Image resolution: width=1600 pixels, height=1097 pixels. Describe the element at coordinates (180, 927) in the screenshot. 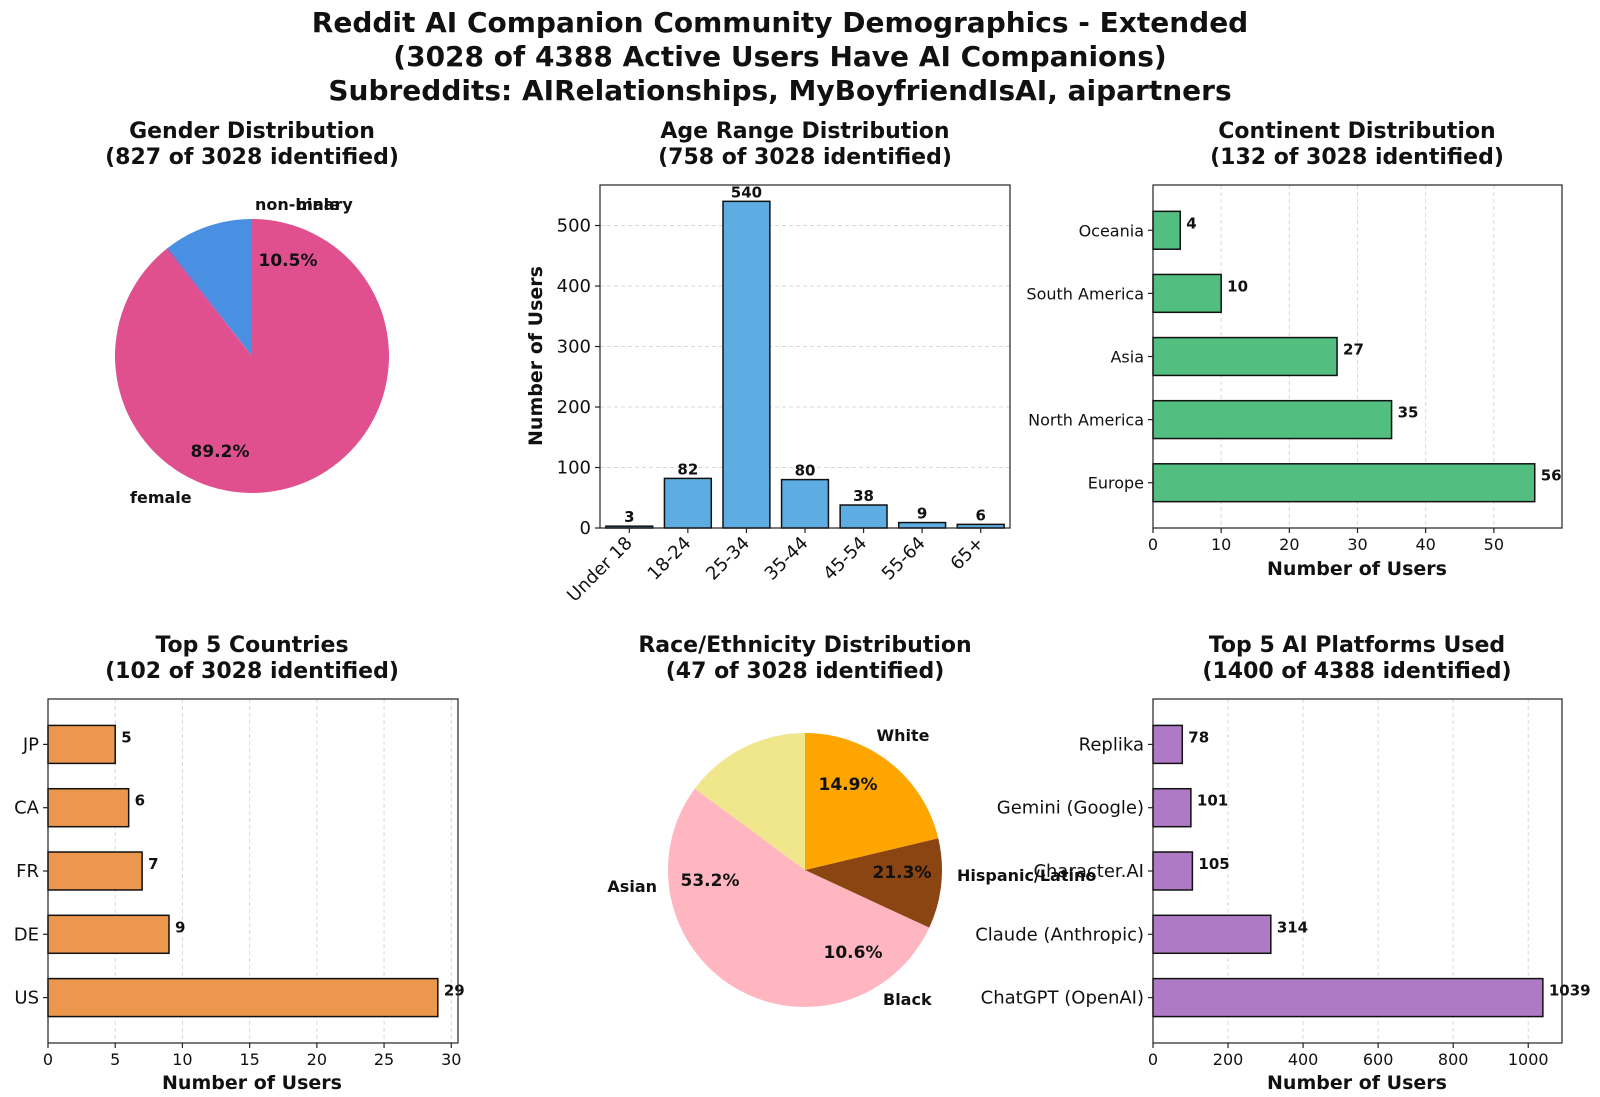

I see `countries-value-label-de: 9` at that location.